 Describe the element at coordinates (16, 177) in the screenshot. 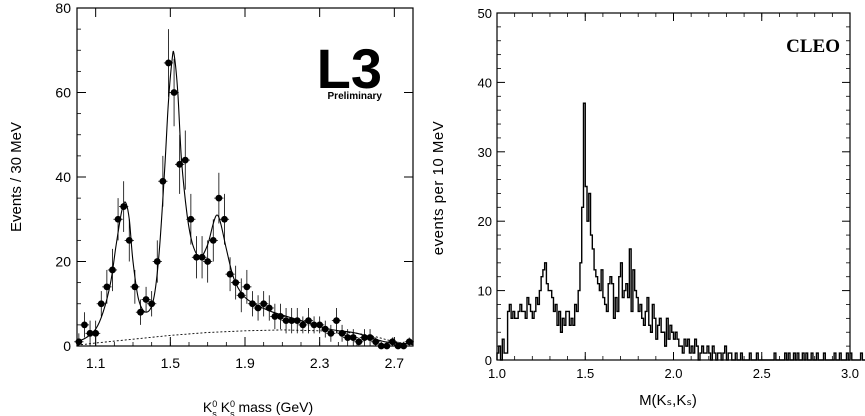

I see `left-y-axis-label: Events / 30 MeV` at that location.